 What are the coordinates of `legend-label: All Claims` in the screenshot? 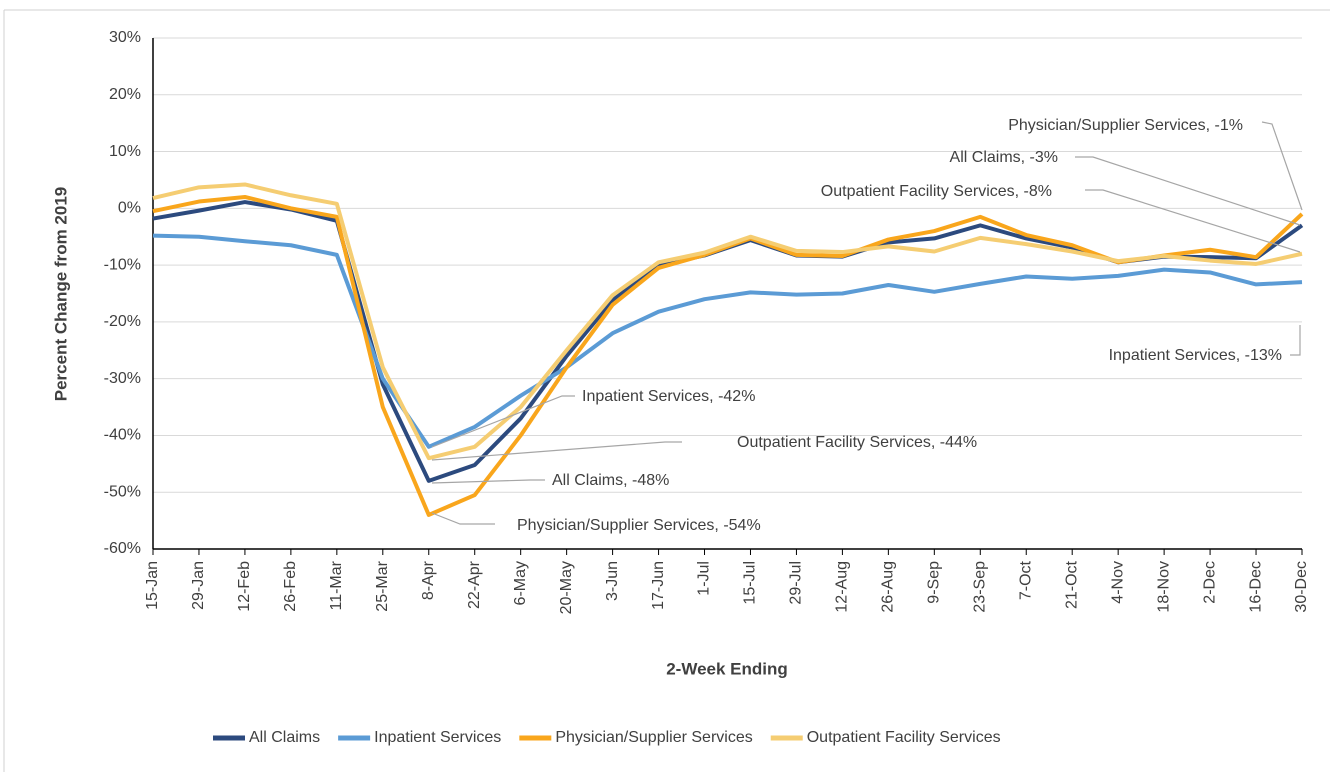 It's located at (284, 737).